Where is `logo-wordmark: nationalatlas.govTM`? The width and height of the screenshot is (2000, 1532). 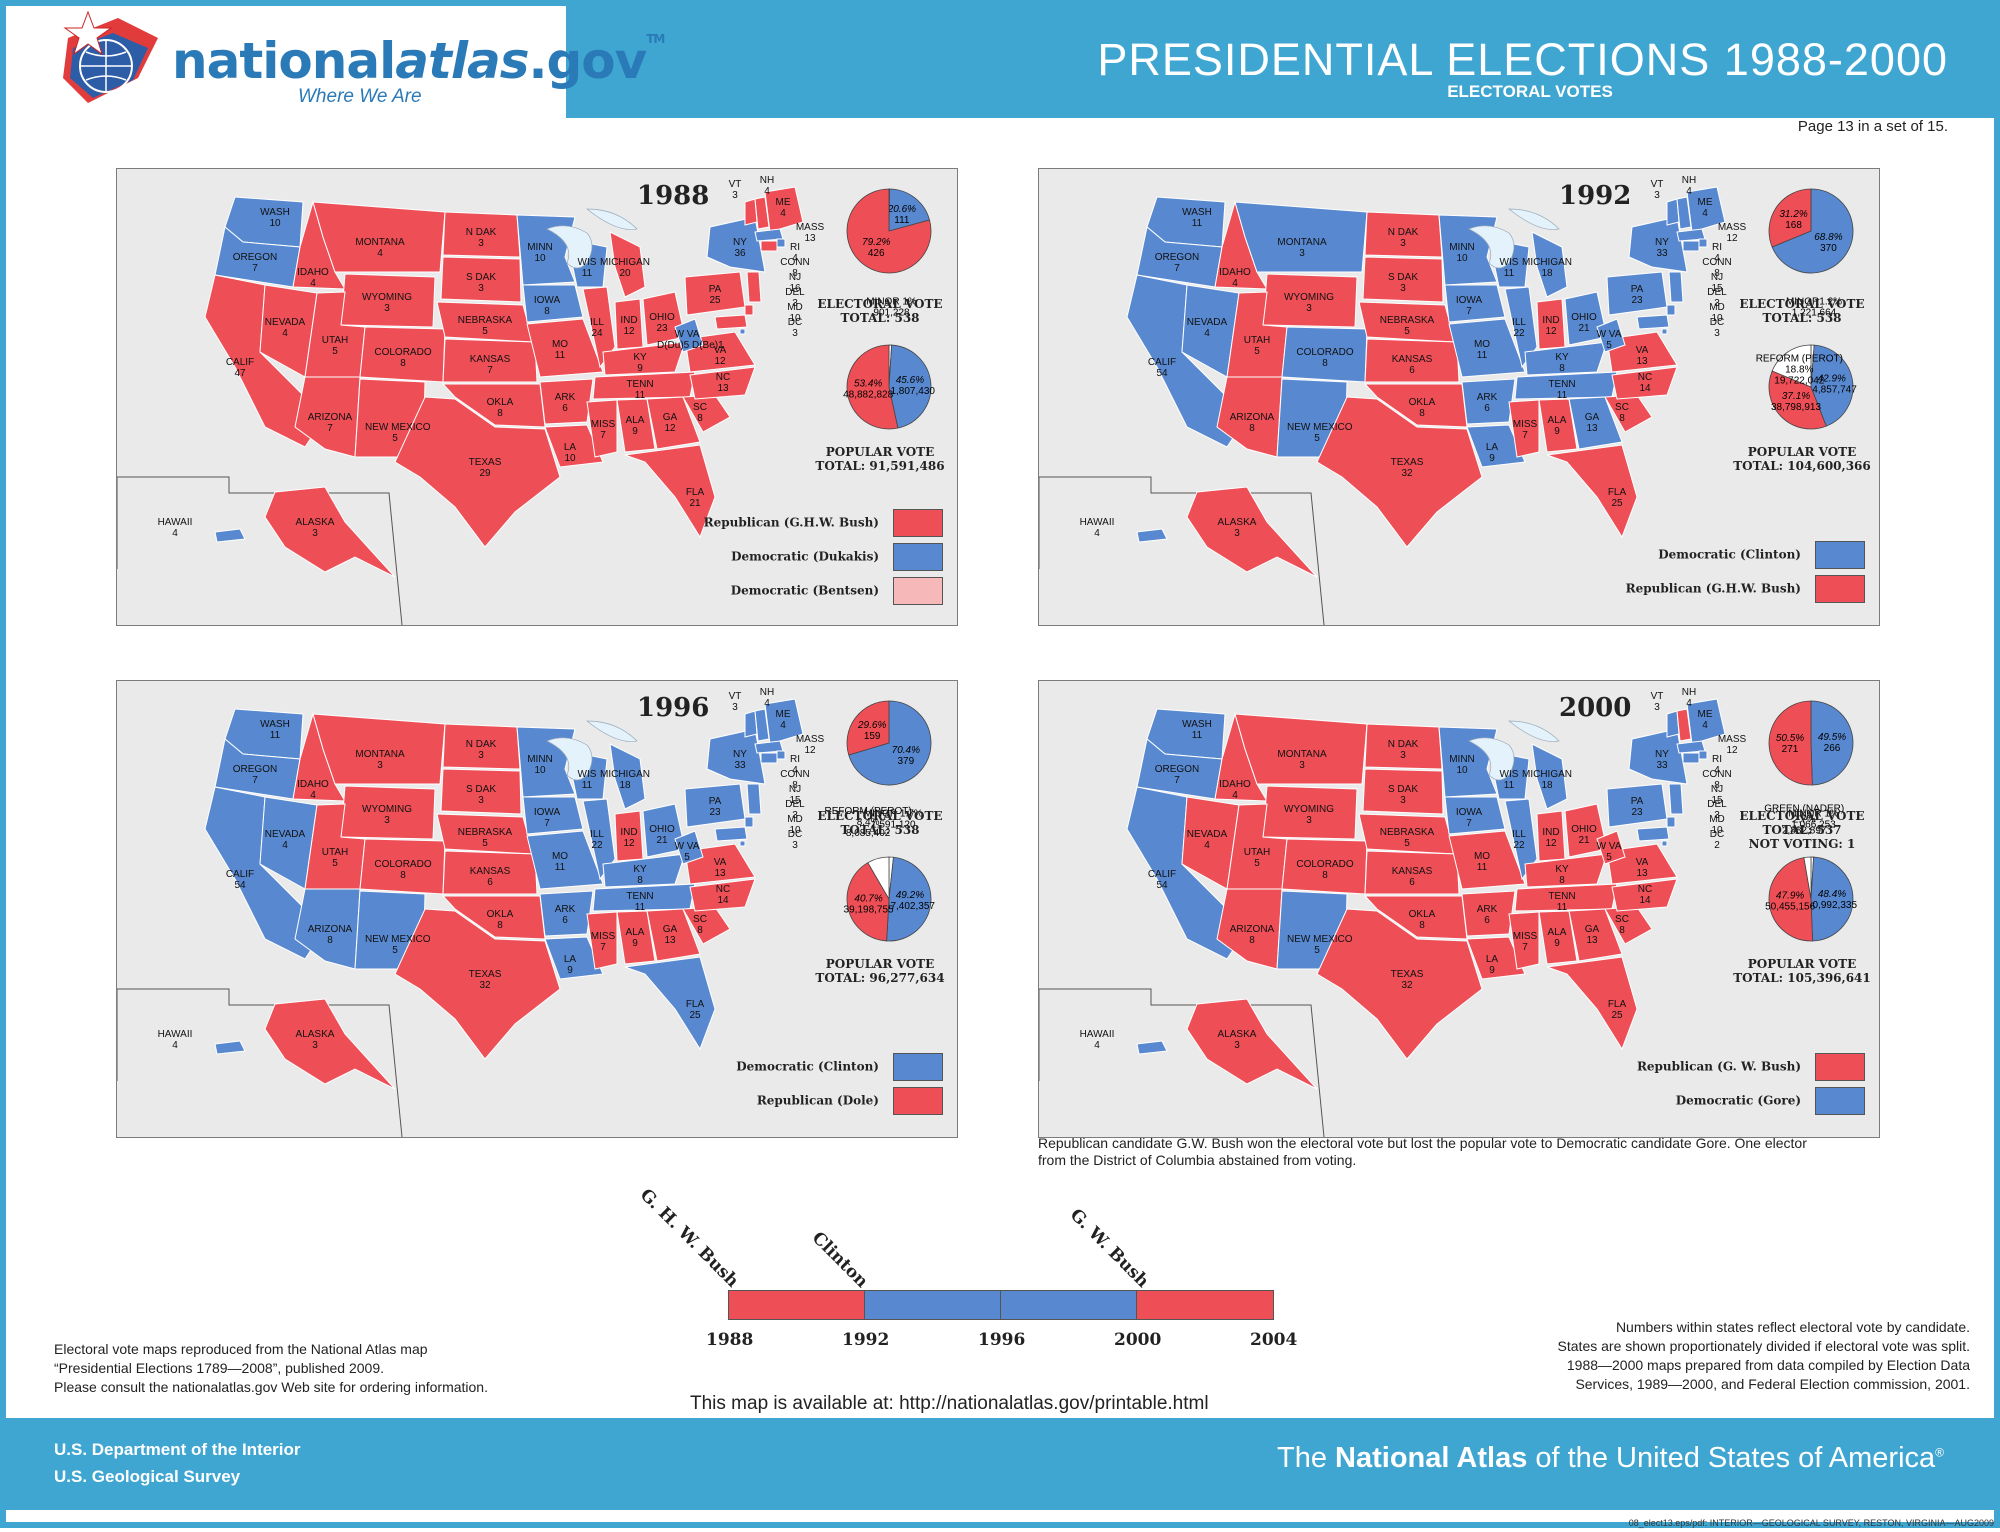 logo-wordmark: nationalatlas.govTM is located at coordinates (418, 61).